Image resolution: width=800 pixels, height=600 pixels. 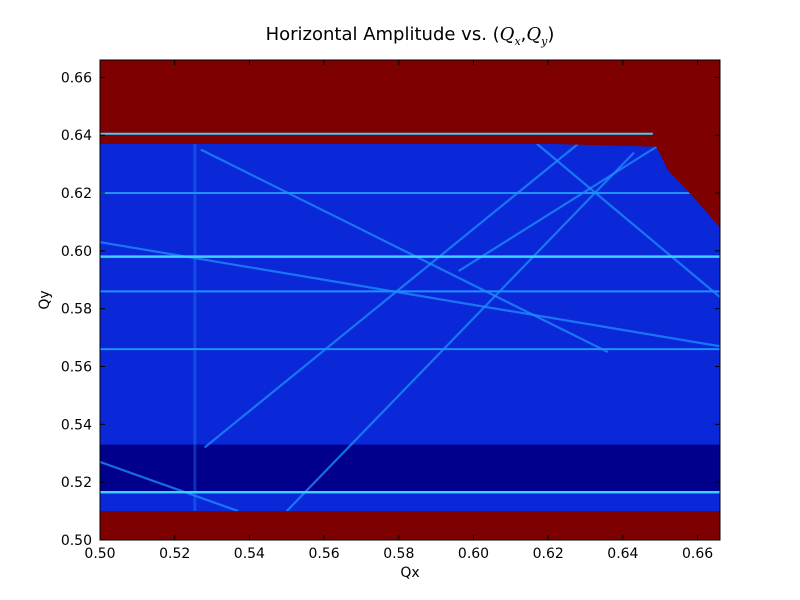 I want to click on x-tick-label: 0.62, so click(x=548, y=554).